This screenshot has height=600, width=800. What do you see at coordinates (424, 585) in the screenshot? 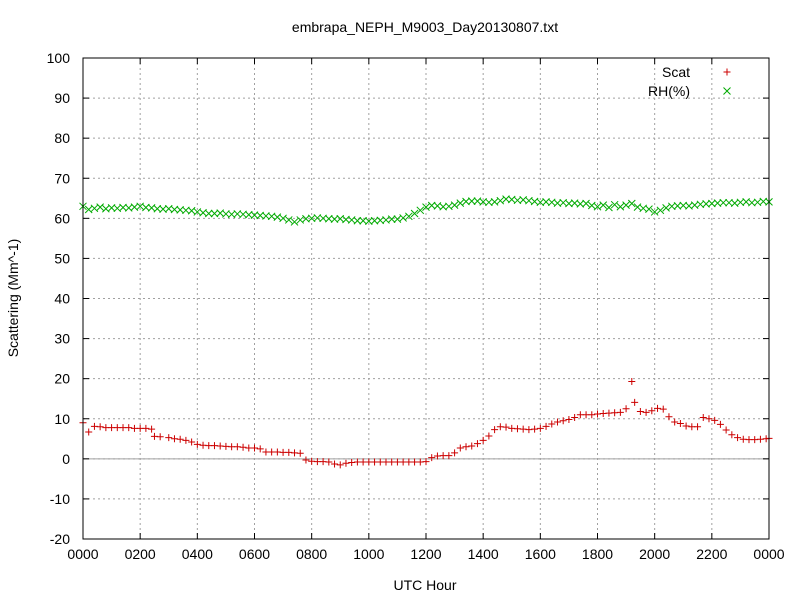
I see `x-axis-label: UTC Hour` at bounding box center [424, 585].